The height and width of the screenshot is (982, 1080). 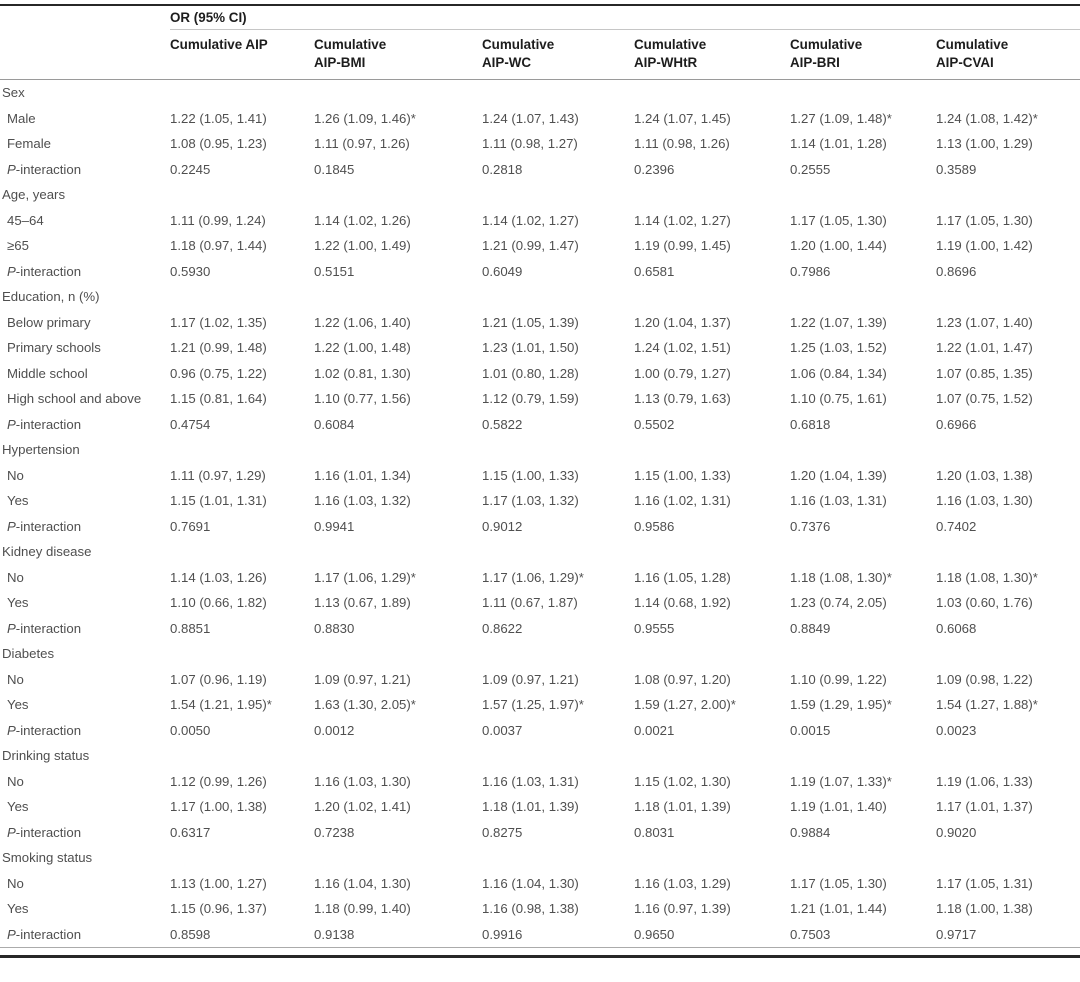 What do you see at coordinates (334, 424) in the screenshot?
I see `table-cell: 0.6084` at bounding box center [334, 424].